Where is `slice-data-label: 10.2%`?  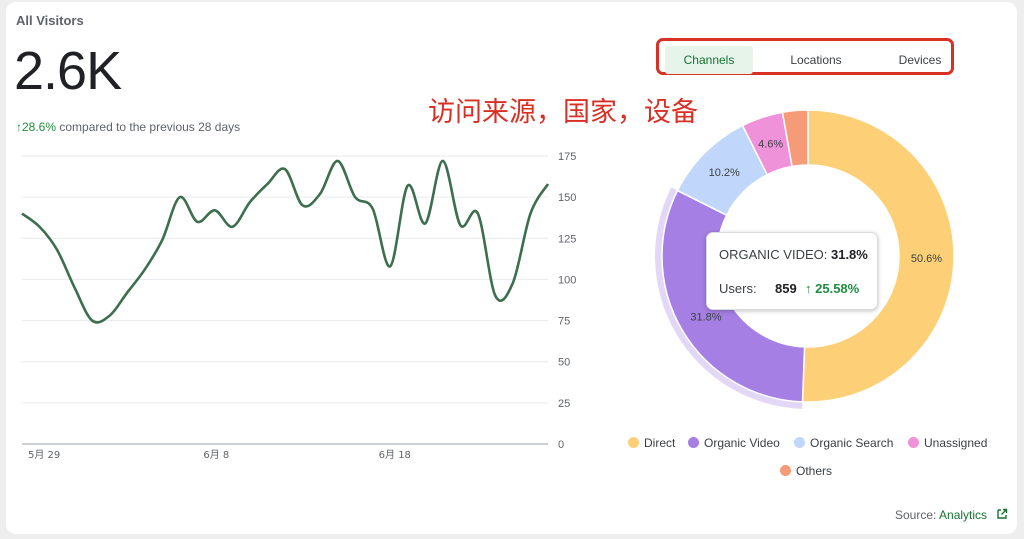
slice-data-label: 10.2% is located at coordinates (724, 173).